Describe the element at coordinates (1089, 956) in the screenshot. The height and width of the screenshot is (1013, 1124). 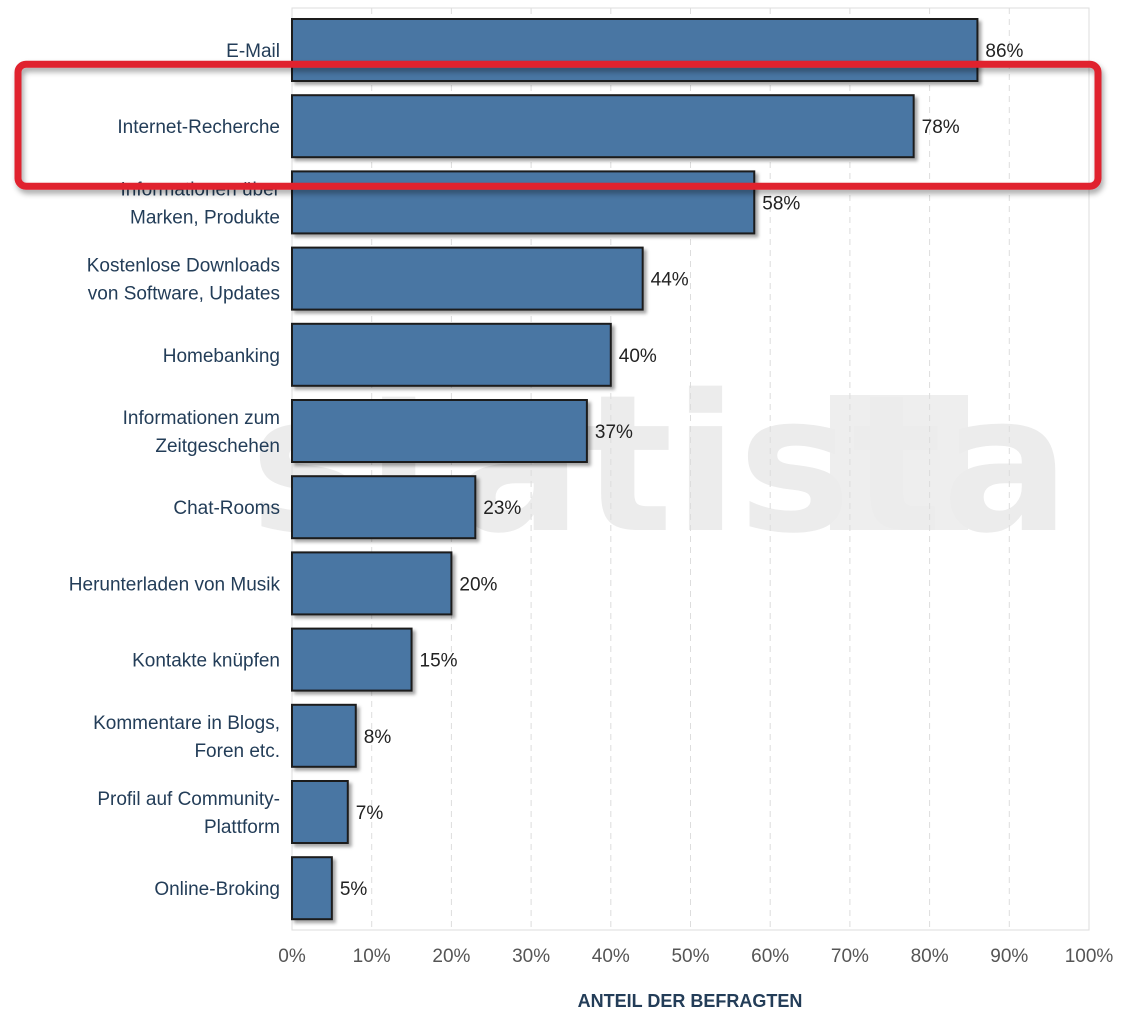
I see `x-tick-label: 100%` at that location.